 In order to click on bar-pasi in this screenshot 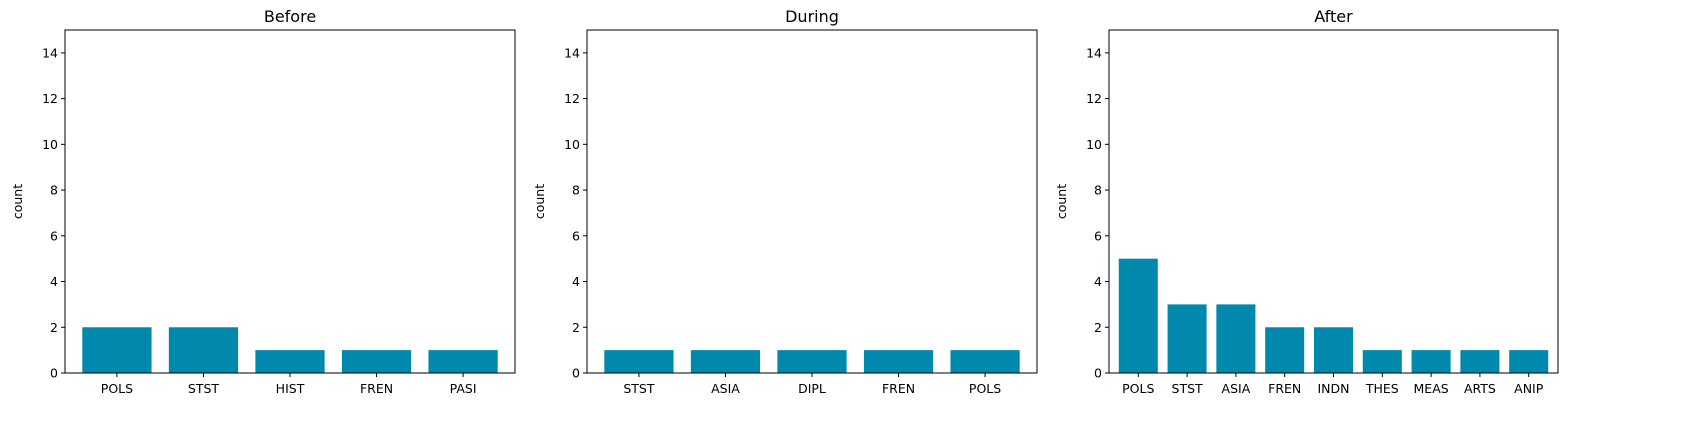, I will do `click(463, 361)`.